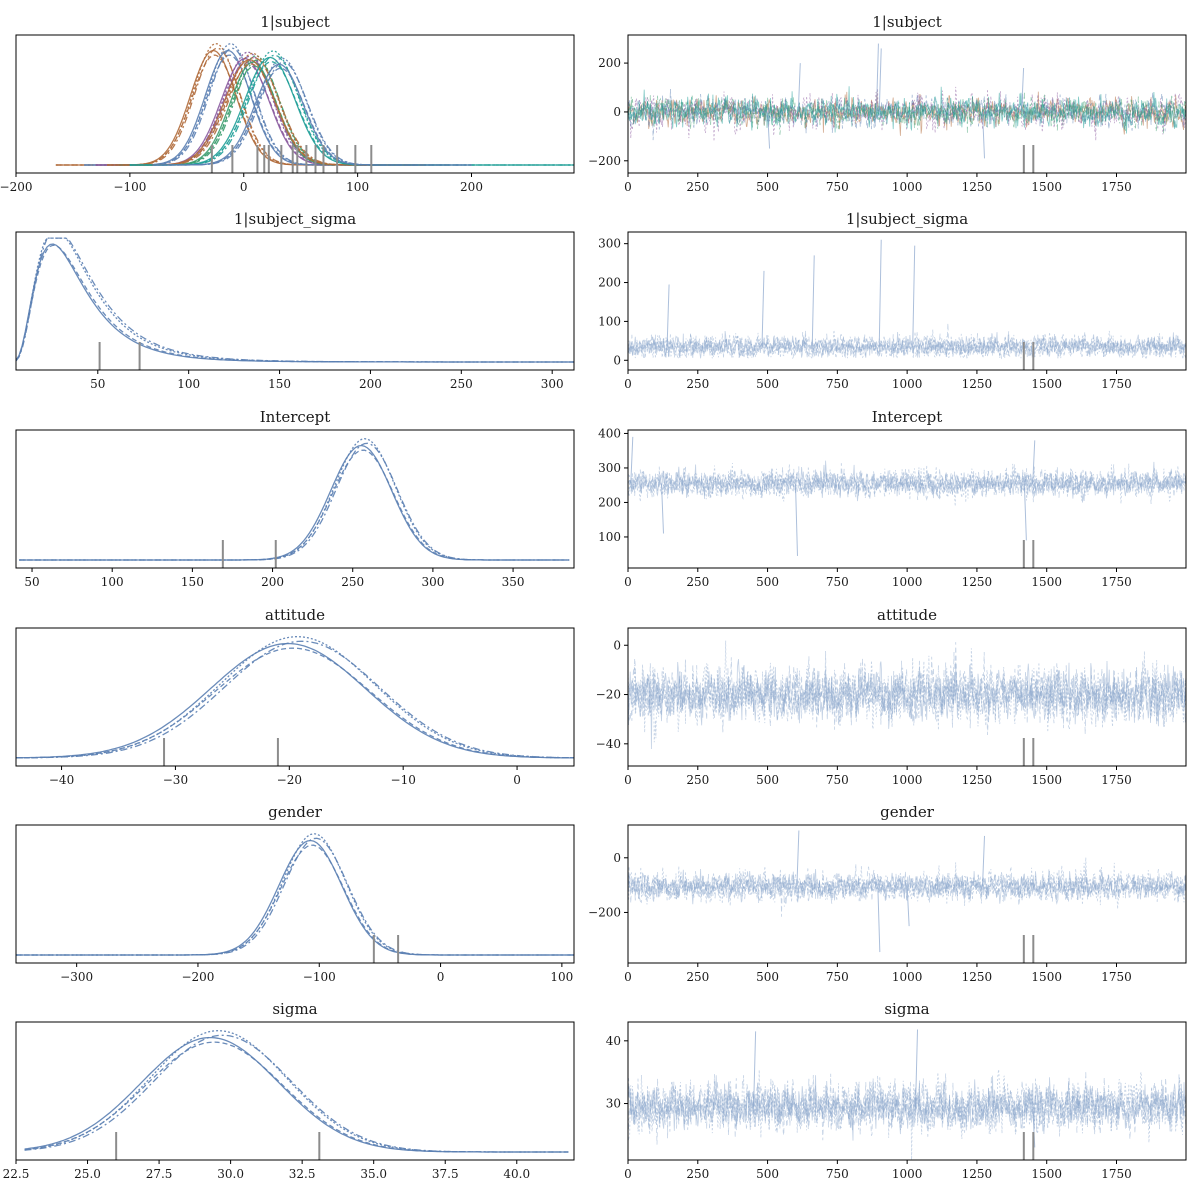 This screenshot has width=1200, height=1200. What do you see at coordinates (31, 582) in the screenshot?
I see `x-tick-label: 50` at bounding box center [31, 582].